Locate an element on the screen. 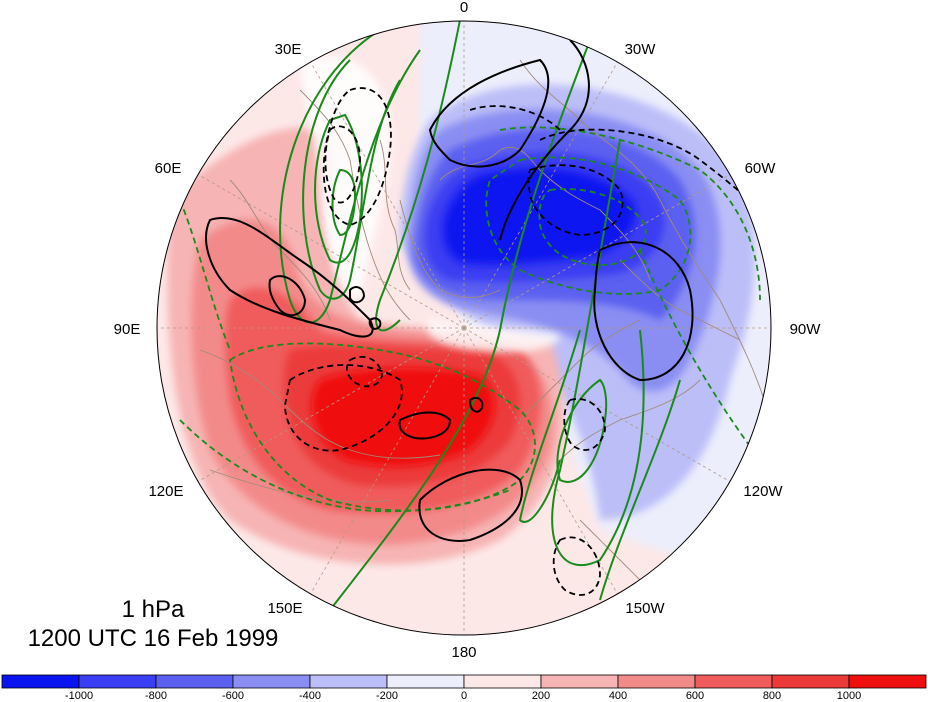  lon-label-0: 0 is located at coordinates (464, 8).